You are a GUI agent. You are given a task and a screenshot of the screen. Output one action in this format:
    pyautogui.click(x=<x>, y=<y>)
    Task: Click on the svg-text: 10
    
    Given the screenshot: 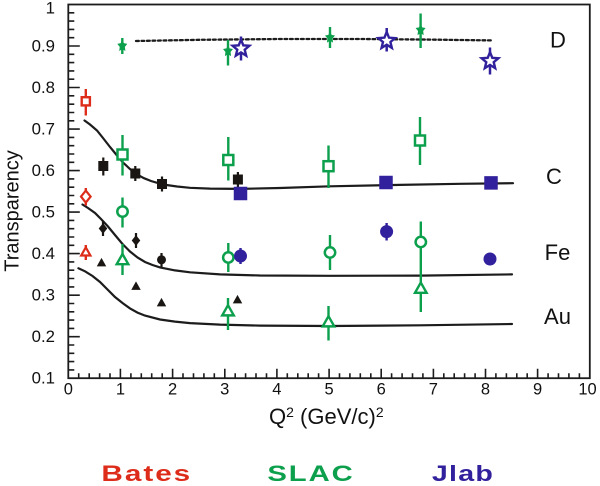 What is the action you would take?
    pyautogui.click(x=587, y=390)
    